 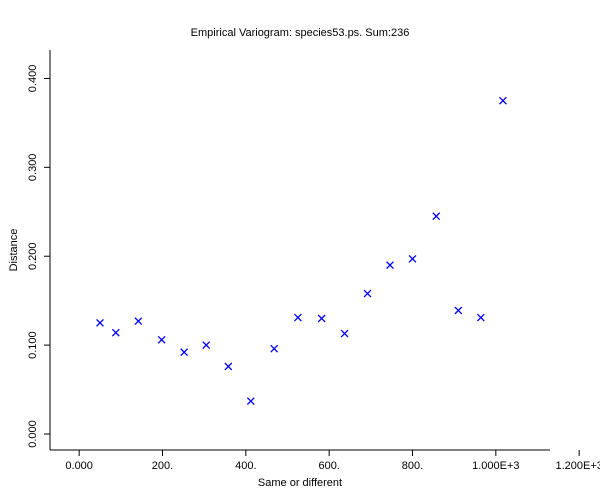 I want to click on x-tick-label: 1.200E+3, so click(x=577, y=466).